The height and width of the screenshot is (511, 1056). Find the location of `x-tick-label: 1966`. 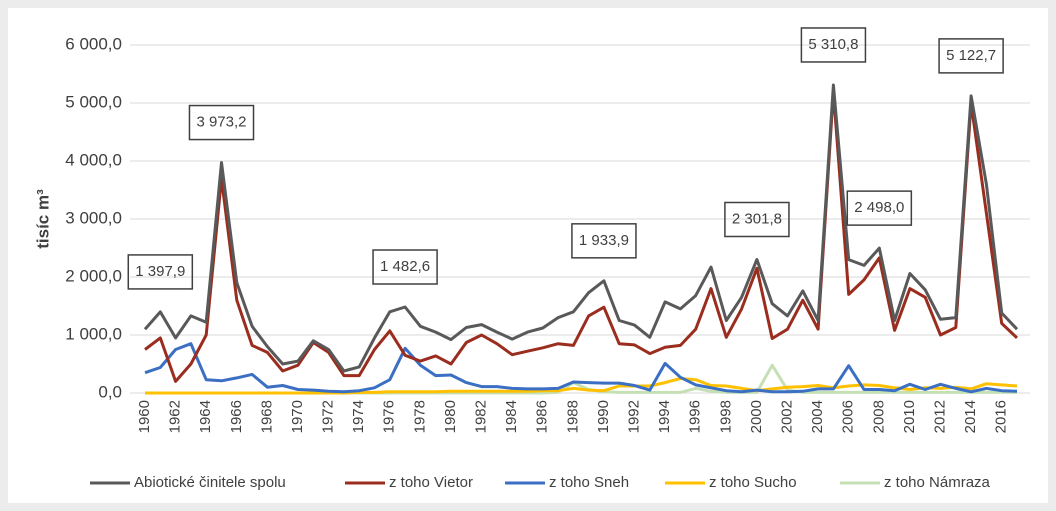

x-tick-label: 1966 is located at coordinates (236, 416).